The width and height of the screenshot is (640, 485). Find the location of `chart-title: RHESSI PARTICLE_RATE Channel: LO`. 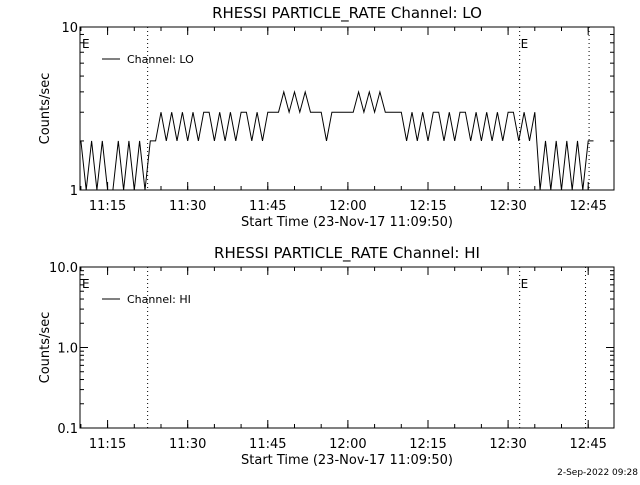

chart-title: RHESSI PARTICLE_RATE Channel: LO is located at coordinates (347, 13).